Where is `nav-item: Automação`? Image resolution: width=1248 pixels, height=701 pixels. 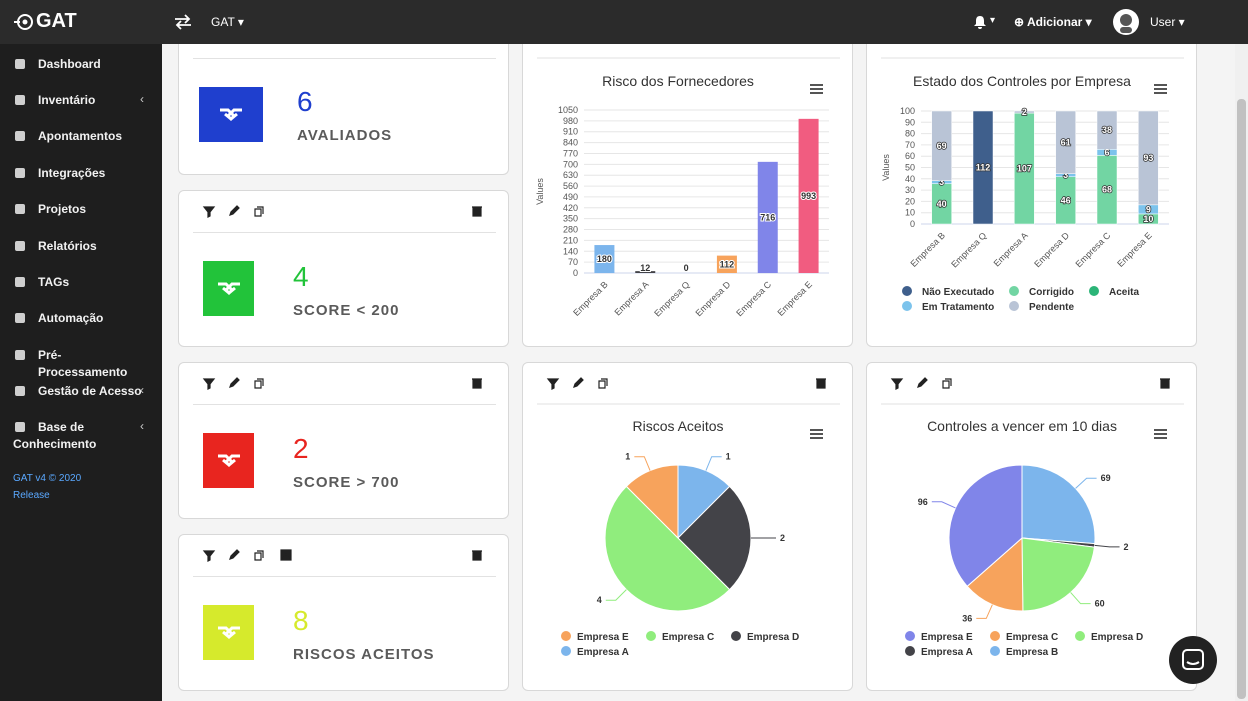
nav-item: Automação is located at coordinates (71, 318).